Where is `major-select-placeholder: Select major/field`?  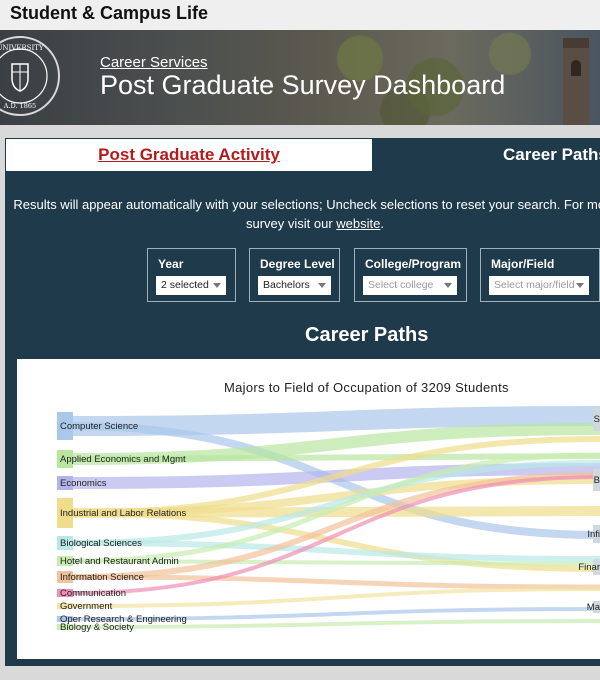 major-select-placeholder: Select major/field is located at coordinates (534, 285).